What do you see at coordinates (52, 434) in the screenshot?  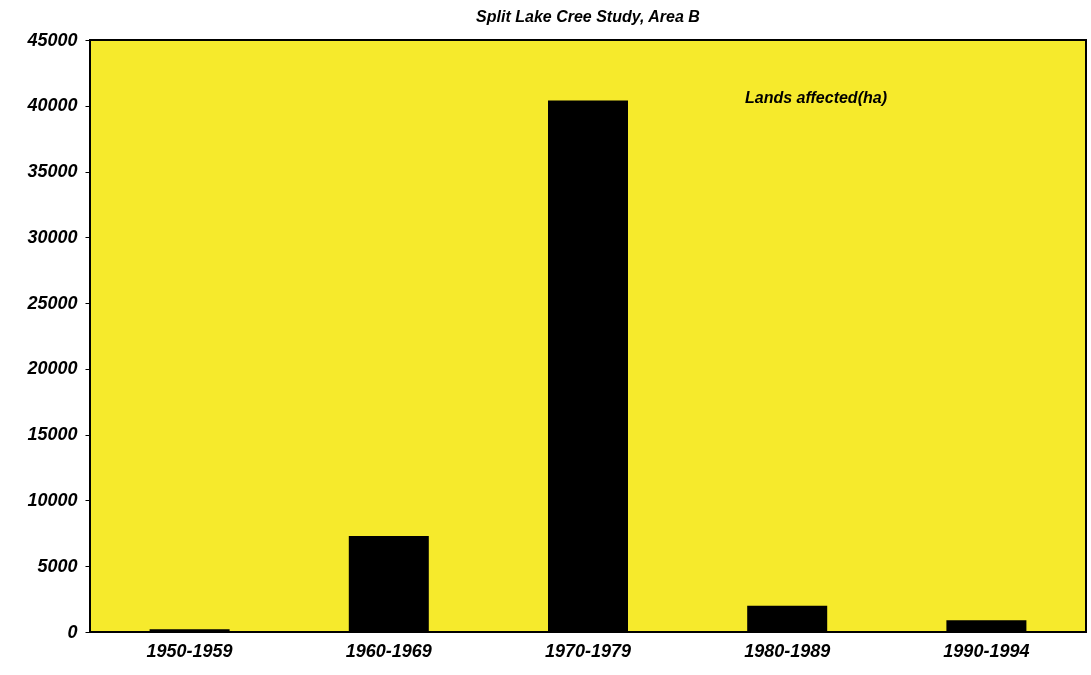 I see `y-tick-label: 15000` at bounding box center [52, 434].